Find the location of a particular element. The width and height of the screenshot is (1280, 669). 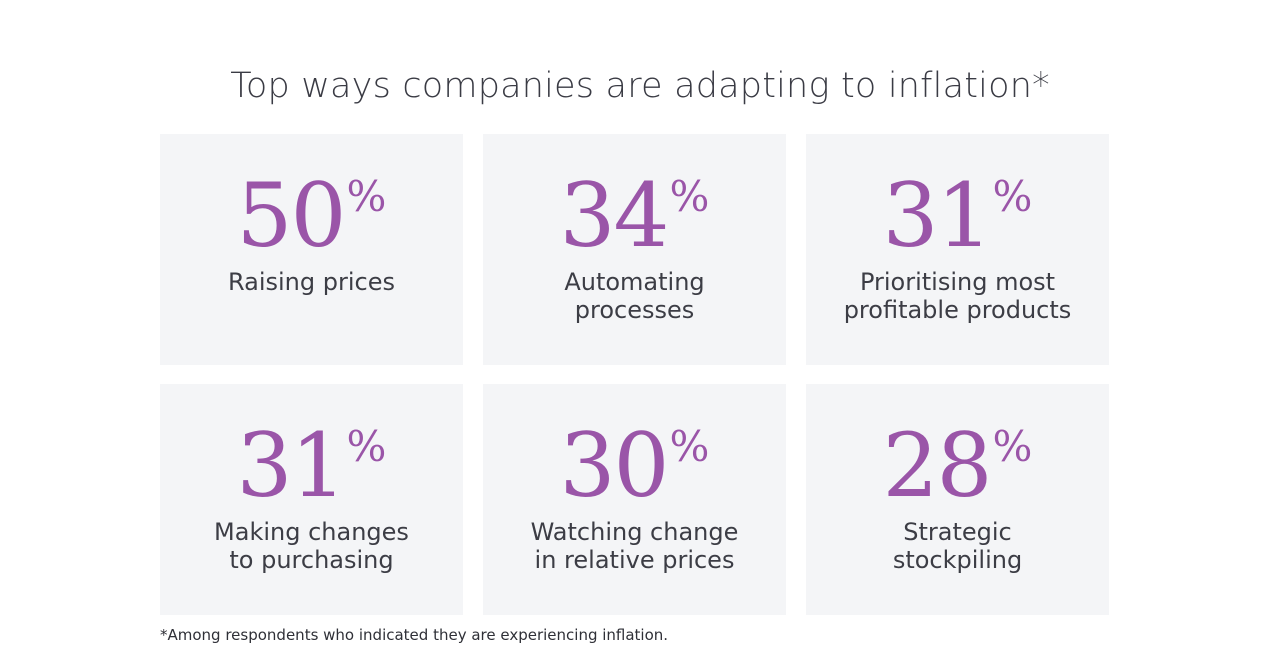

stat-value: 28 % is located at coordinates (957, 466).